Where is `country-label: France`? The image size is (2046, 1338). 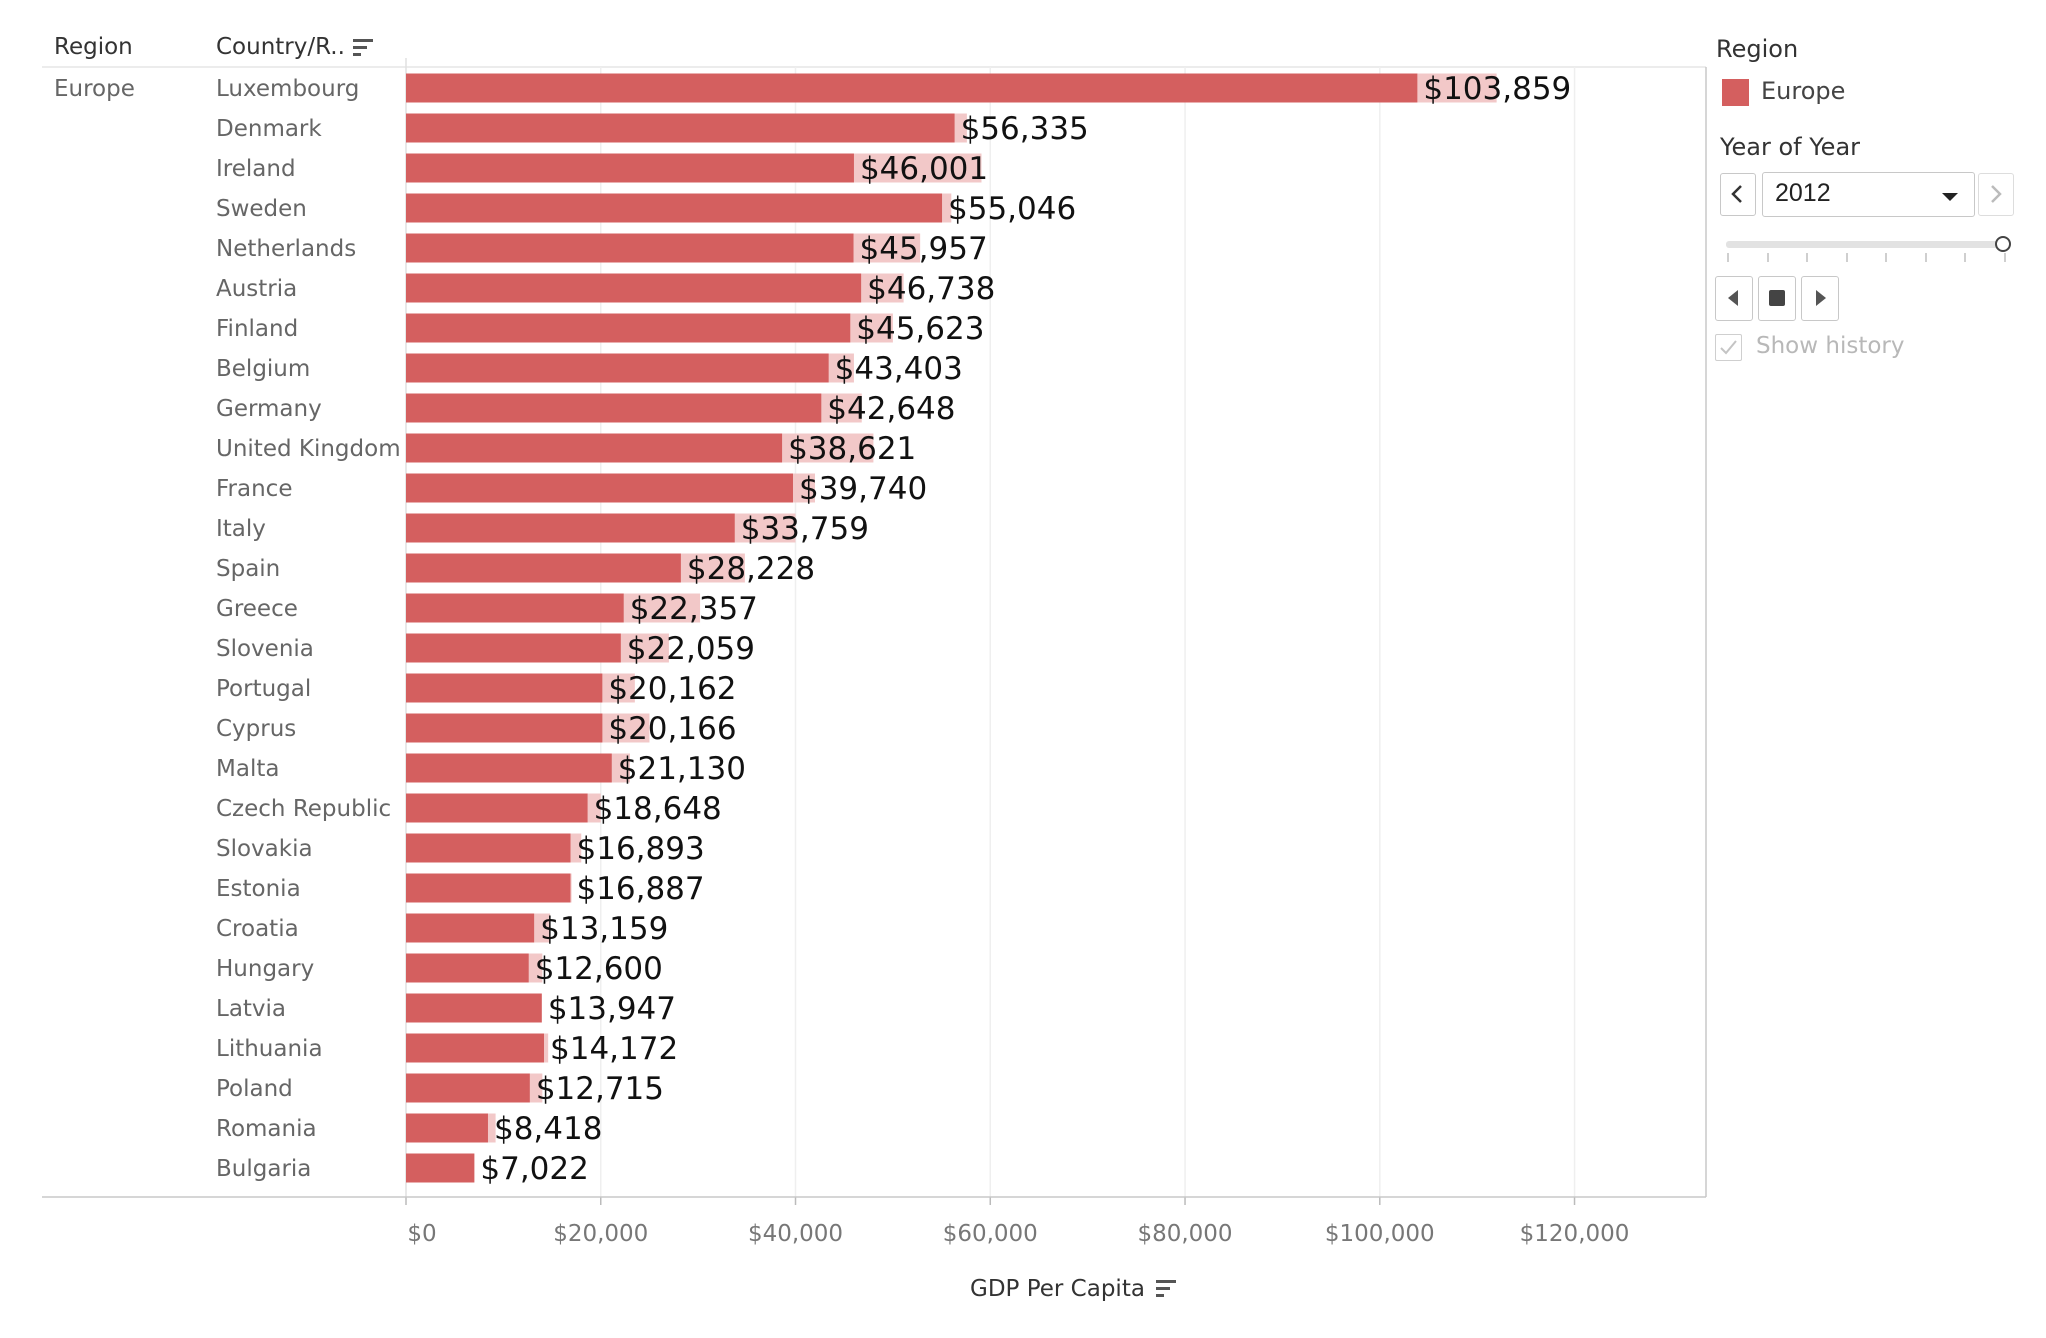 country-label: France is located at coordinates (254, 489).